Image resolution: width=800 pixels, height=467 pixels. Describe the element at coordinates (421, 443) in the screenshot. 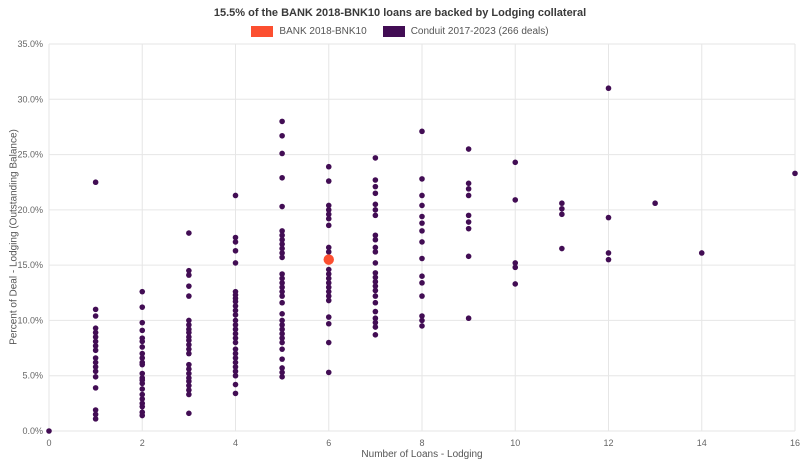

I see `x-tick-label: 8` at that location.